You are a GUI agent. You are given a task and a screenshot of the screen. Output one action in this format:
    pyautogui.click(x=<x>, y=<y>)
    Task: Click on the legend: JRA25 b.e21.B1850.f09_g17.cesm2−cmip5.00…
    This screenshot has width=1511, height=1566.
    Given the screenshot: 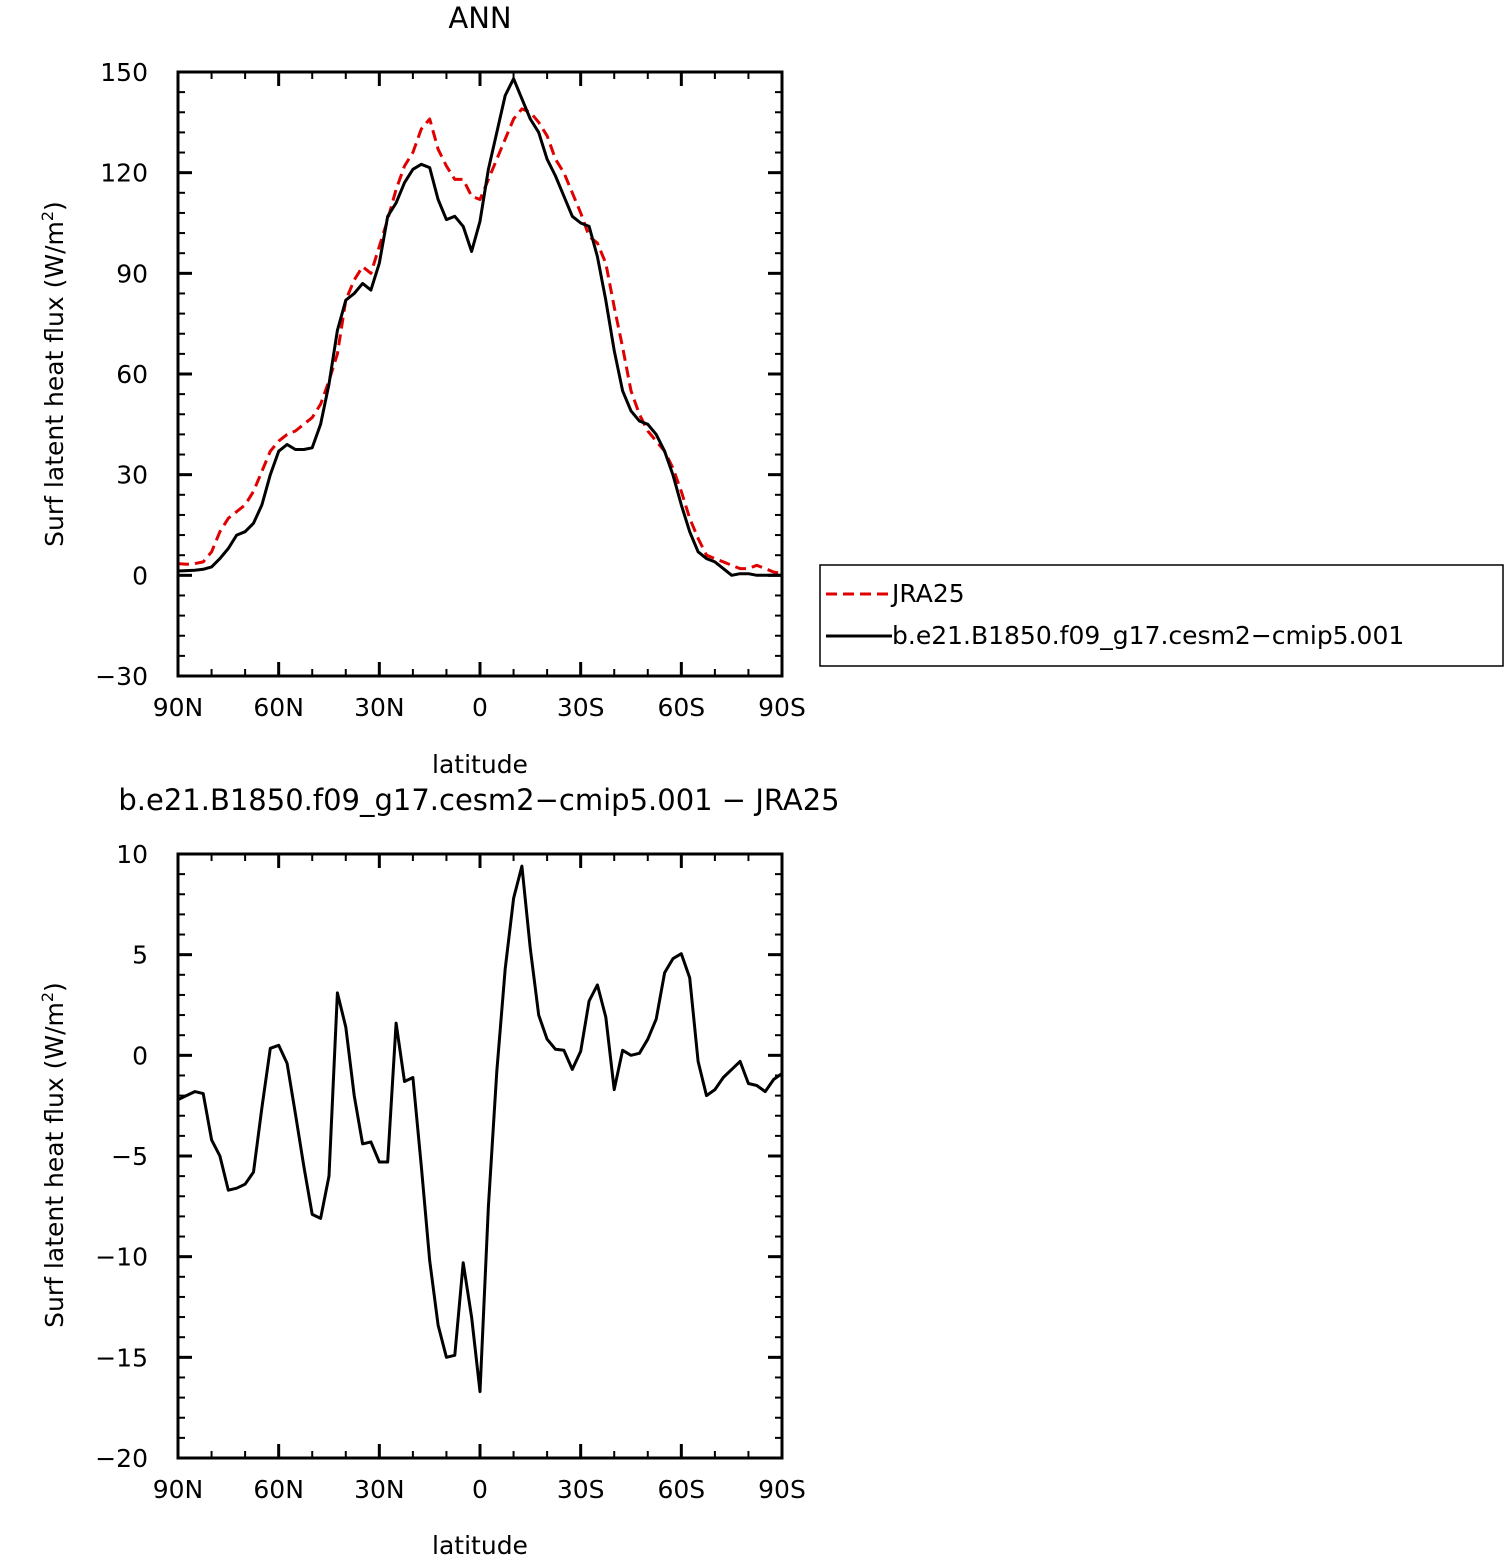 What is the action you would take?
    pyautogui.click(x=1161, y=615)
    